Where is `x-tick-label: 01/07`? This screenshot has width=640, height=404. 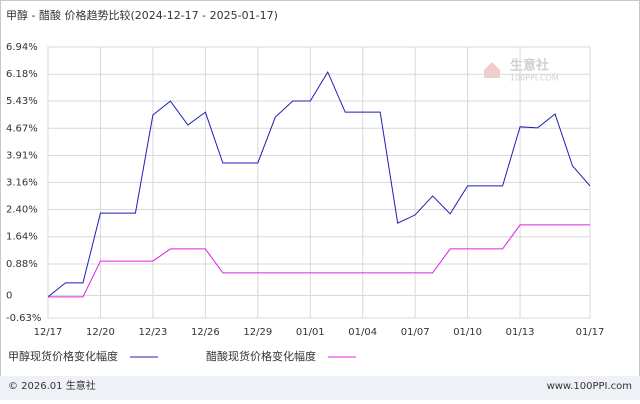
x-tick-label: 01/07 is located at coordinates (415, 332).